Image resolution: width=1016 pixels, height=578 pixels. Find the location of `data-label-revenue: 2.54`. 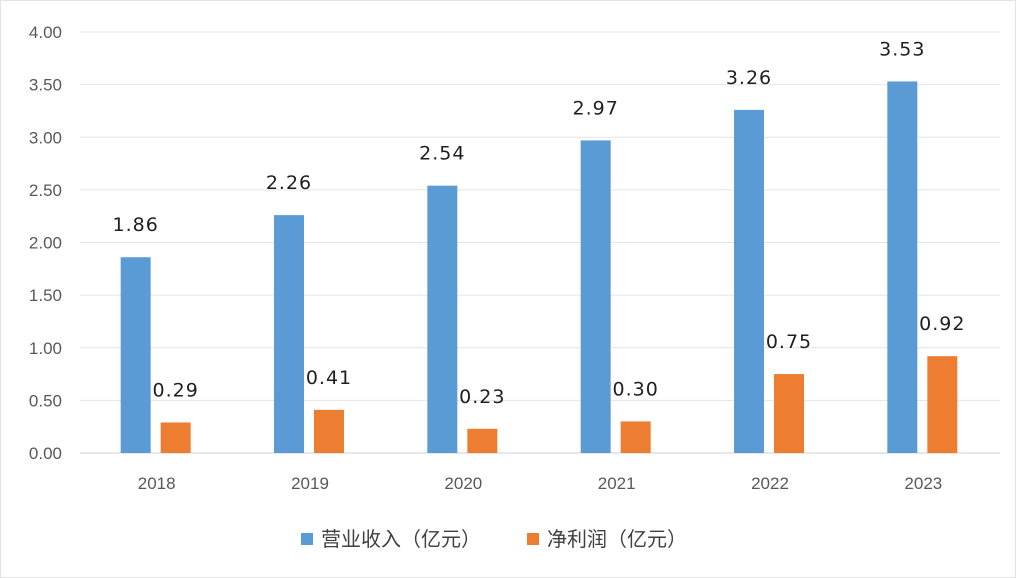

data-label-revenue: 2.54 is located at coordinates (442, 154).